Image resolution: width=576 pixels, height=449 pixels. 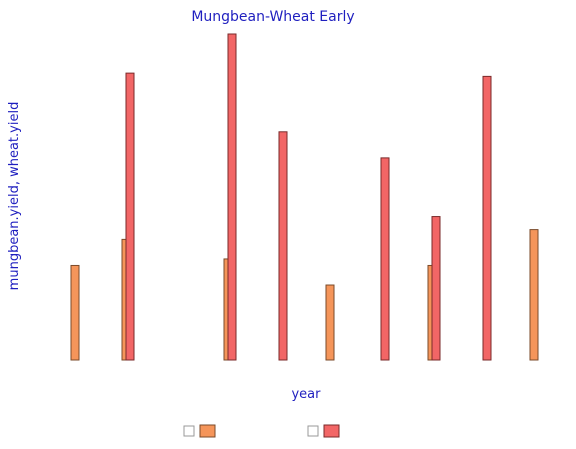 I want to click on legend-swatch-wheat, so click(x=331, y=431).